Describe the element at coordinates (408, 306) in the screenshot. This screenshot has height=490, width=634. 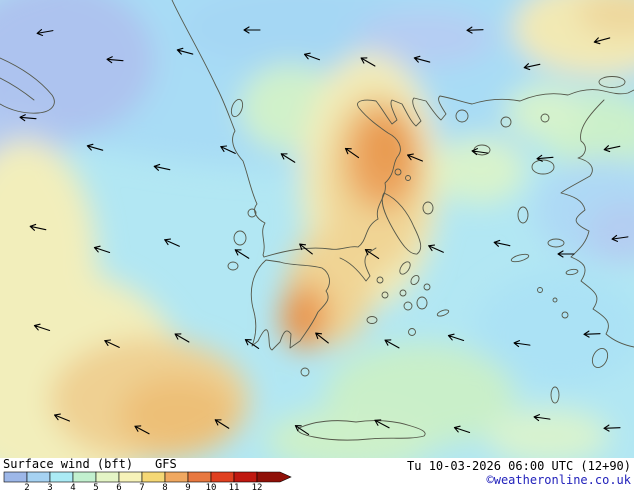
I see `island-paros` at that location.